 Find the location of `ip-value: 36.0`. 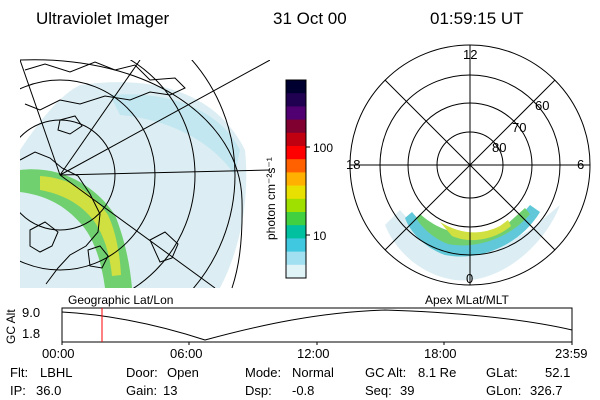

ip-value: 36.0 is located at coordinates (49, 390).